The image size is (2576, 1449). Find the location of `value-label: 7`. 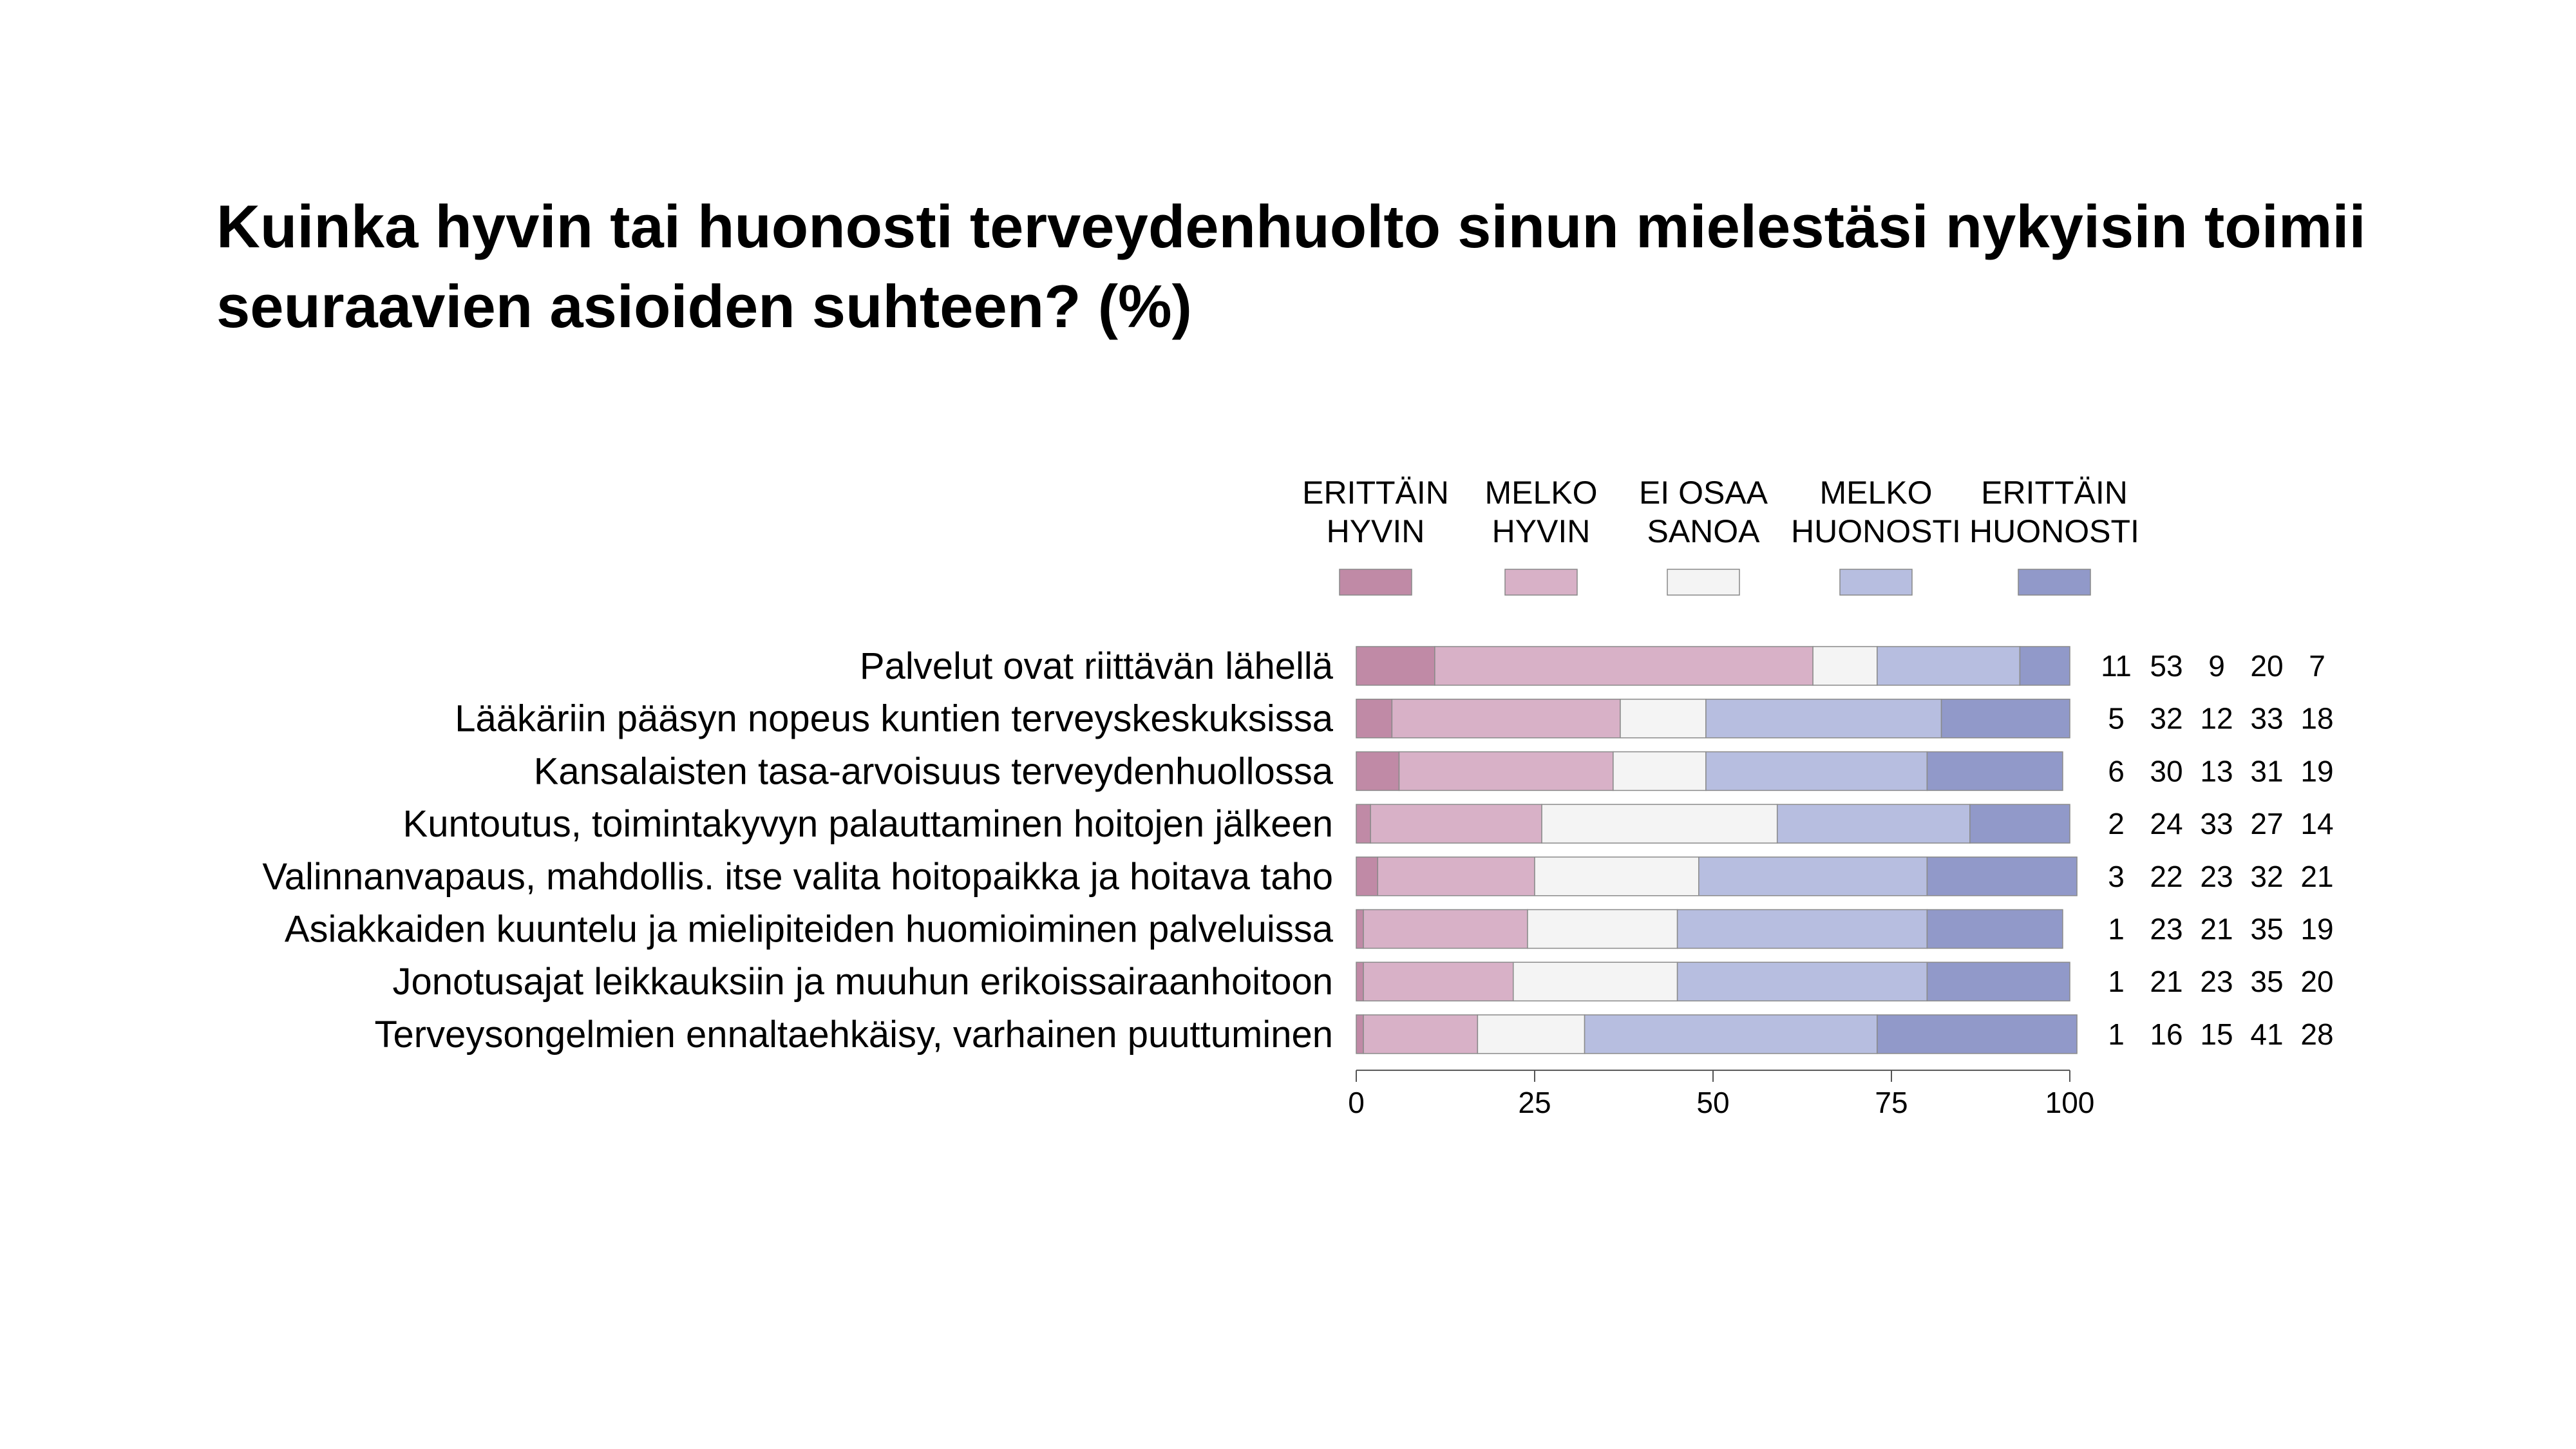

value-label: 7 is located at coordinates (2317, 666).